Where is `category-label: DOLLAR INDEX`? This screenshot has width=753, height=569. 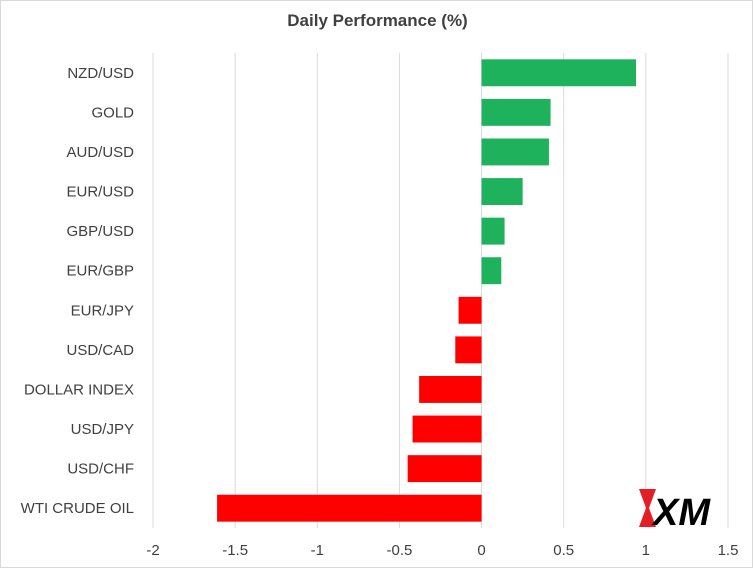
category-label: DOLLAR INDEX is located at coordinates (79, 389).